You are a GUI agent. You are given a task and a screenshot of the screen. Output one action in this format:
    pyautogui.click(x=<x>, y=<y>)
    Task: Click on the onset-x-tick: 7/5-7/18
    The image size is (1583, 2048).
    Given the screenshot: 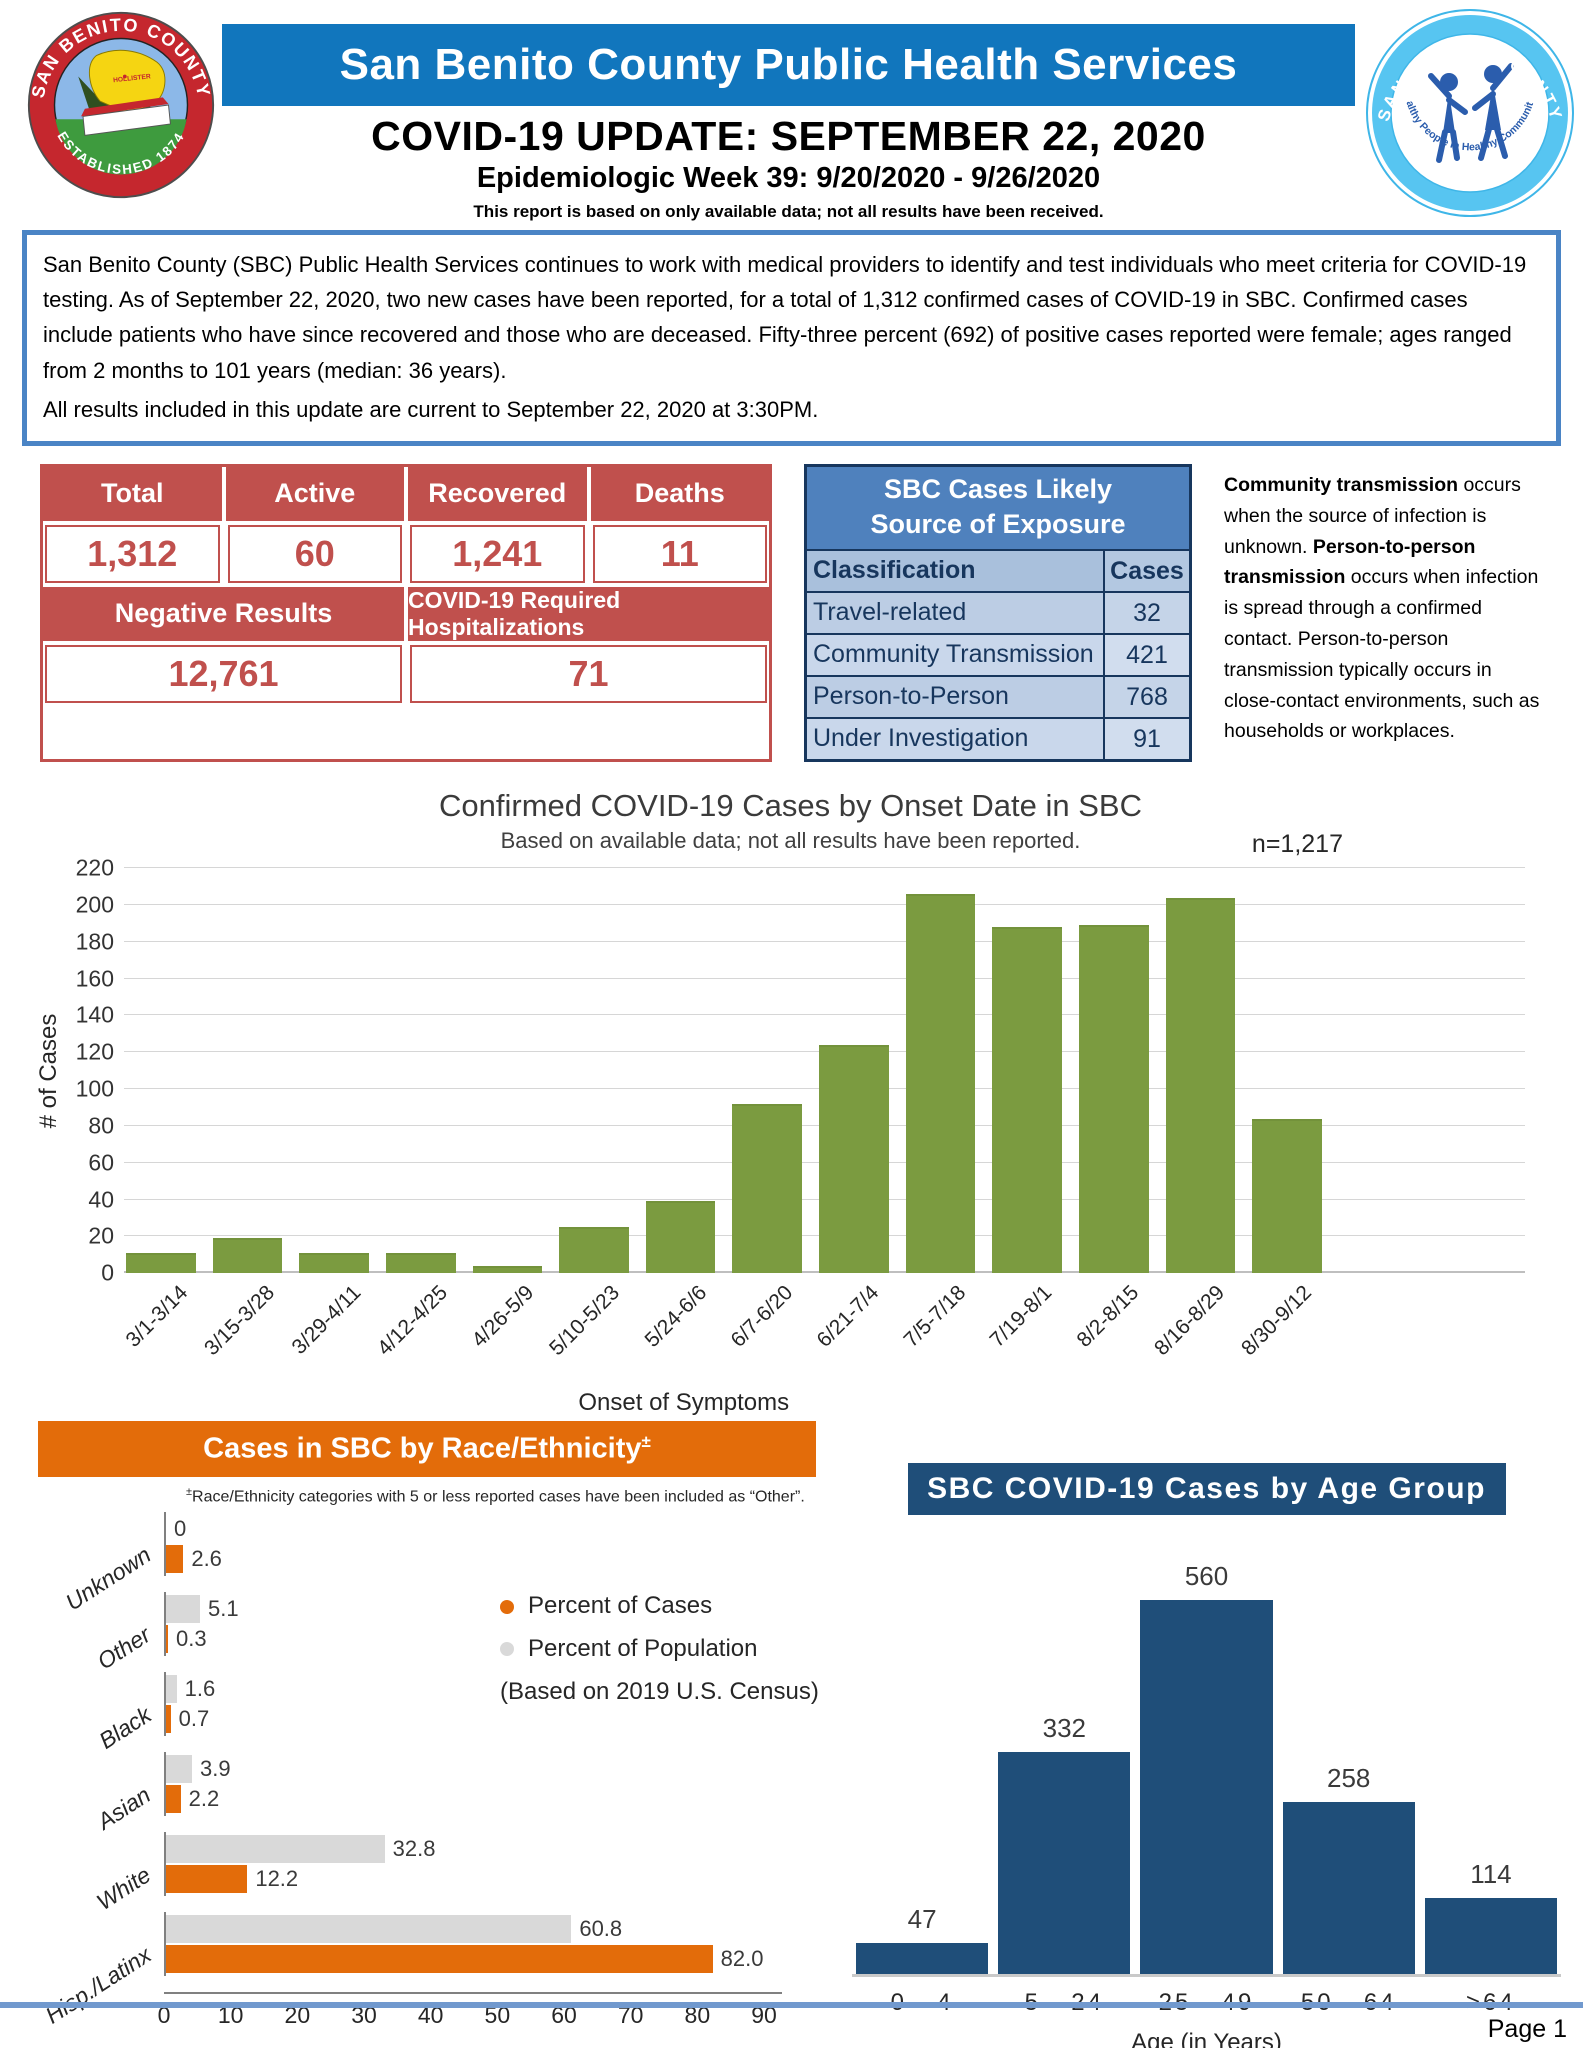 What is the action you would take?
    pyautogui.click(x=944, y=1331)
    